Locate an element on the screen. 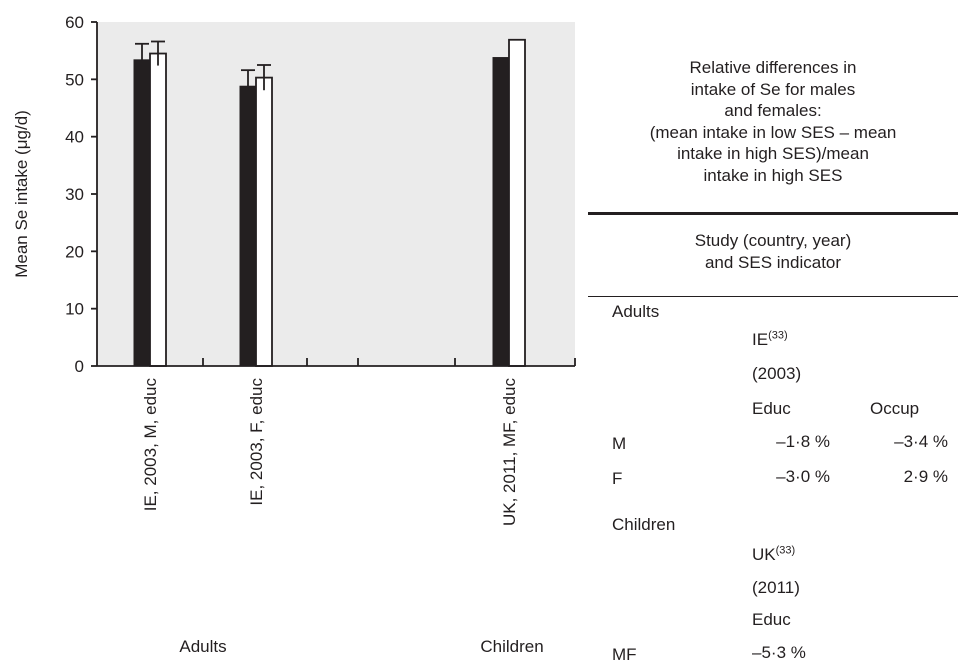  y-axis-label: Mean Se intake (μg/d) is located at coordinates (21, 194).